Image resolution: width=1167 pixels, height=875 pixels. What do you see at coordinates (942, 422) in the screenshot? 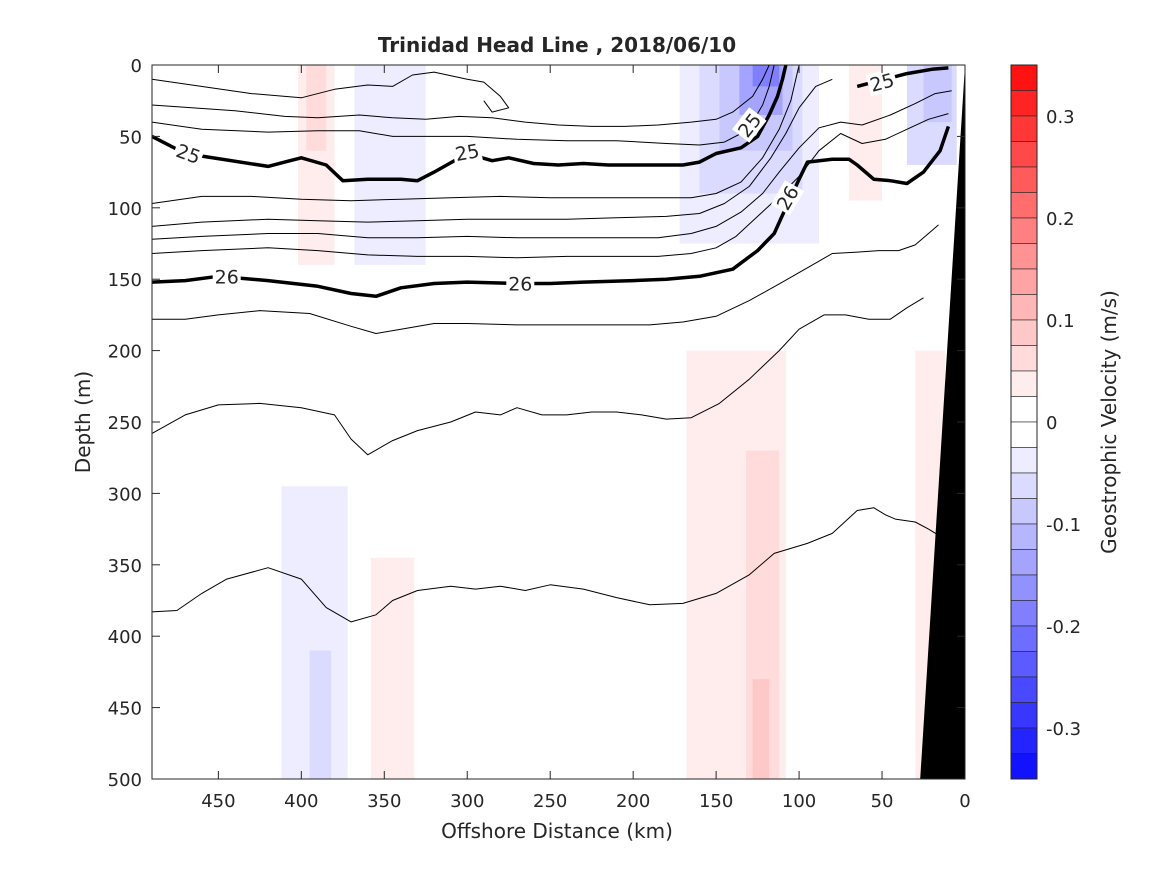
I see `bathymetry` at bounding box center [942, 422].